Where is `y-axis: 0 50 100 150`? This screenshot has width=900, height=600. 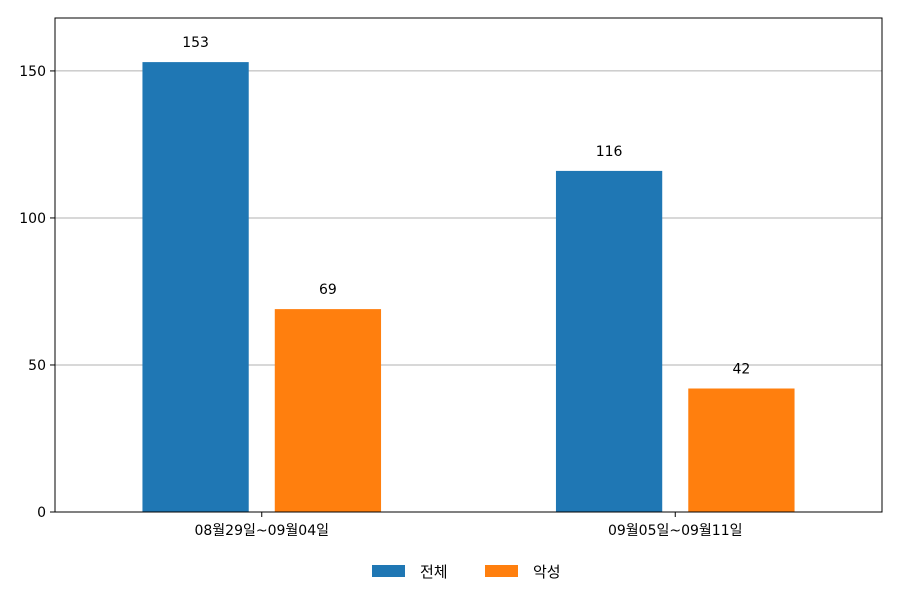
y-axis: 0 50 100 150 is located at coordinates (37, 292).